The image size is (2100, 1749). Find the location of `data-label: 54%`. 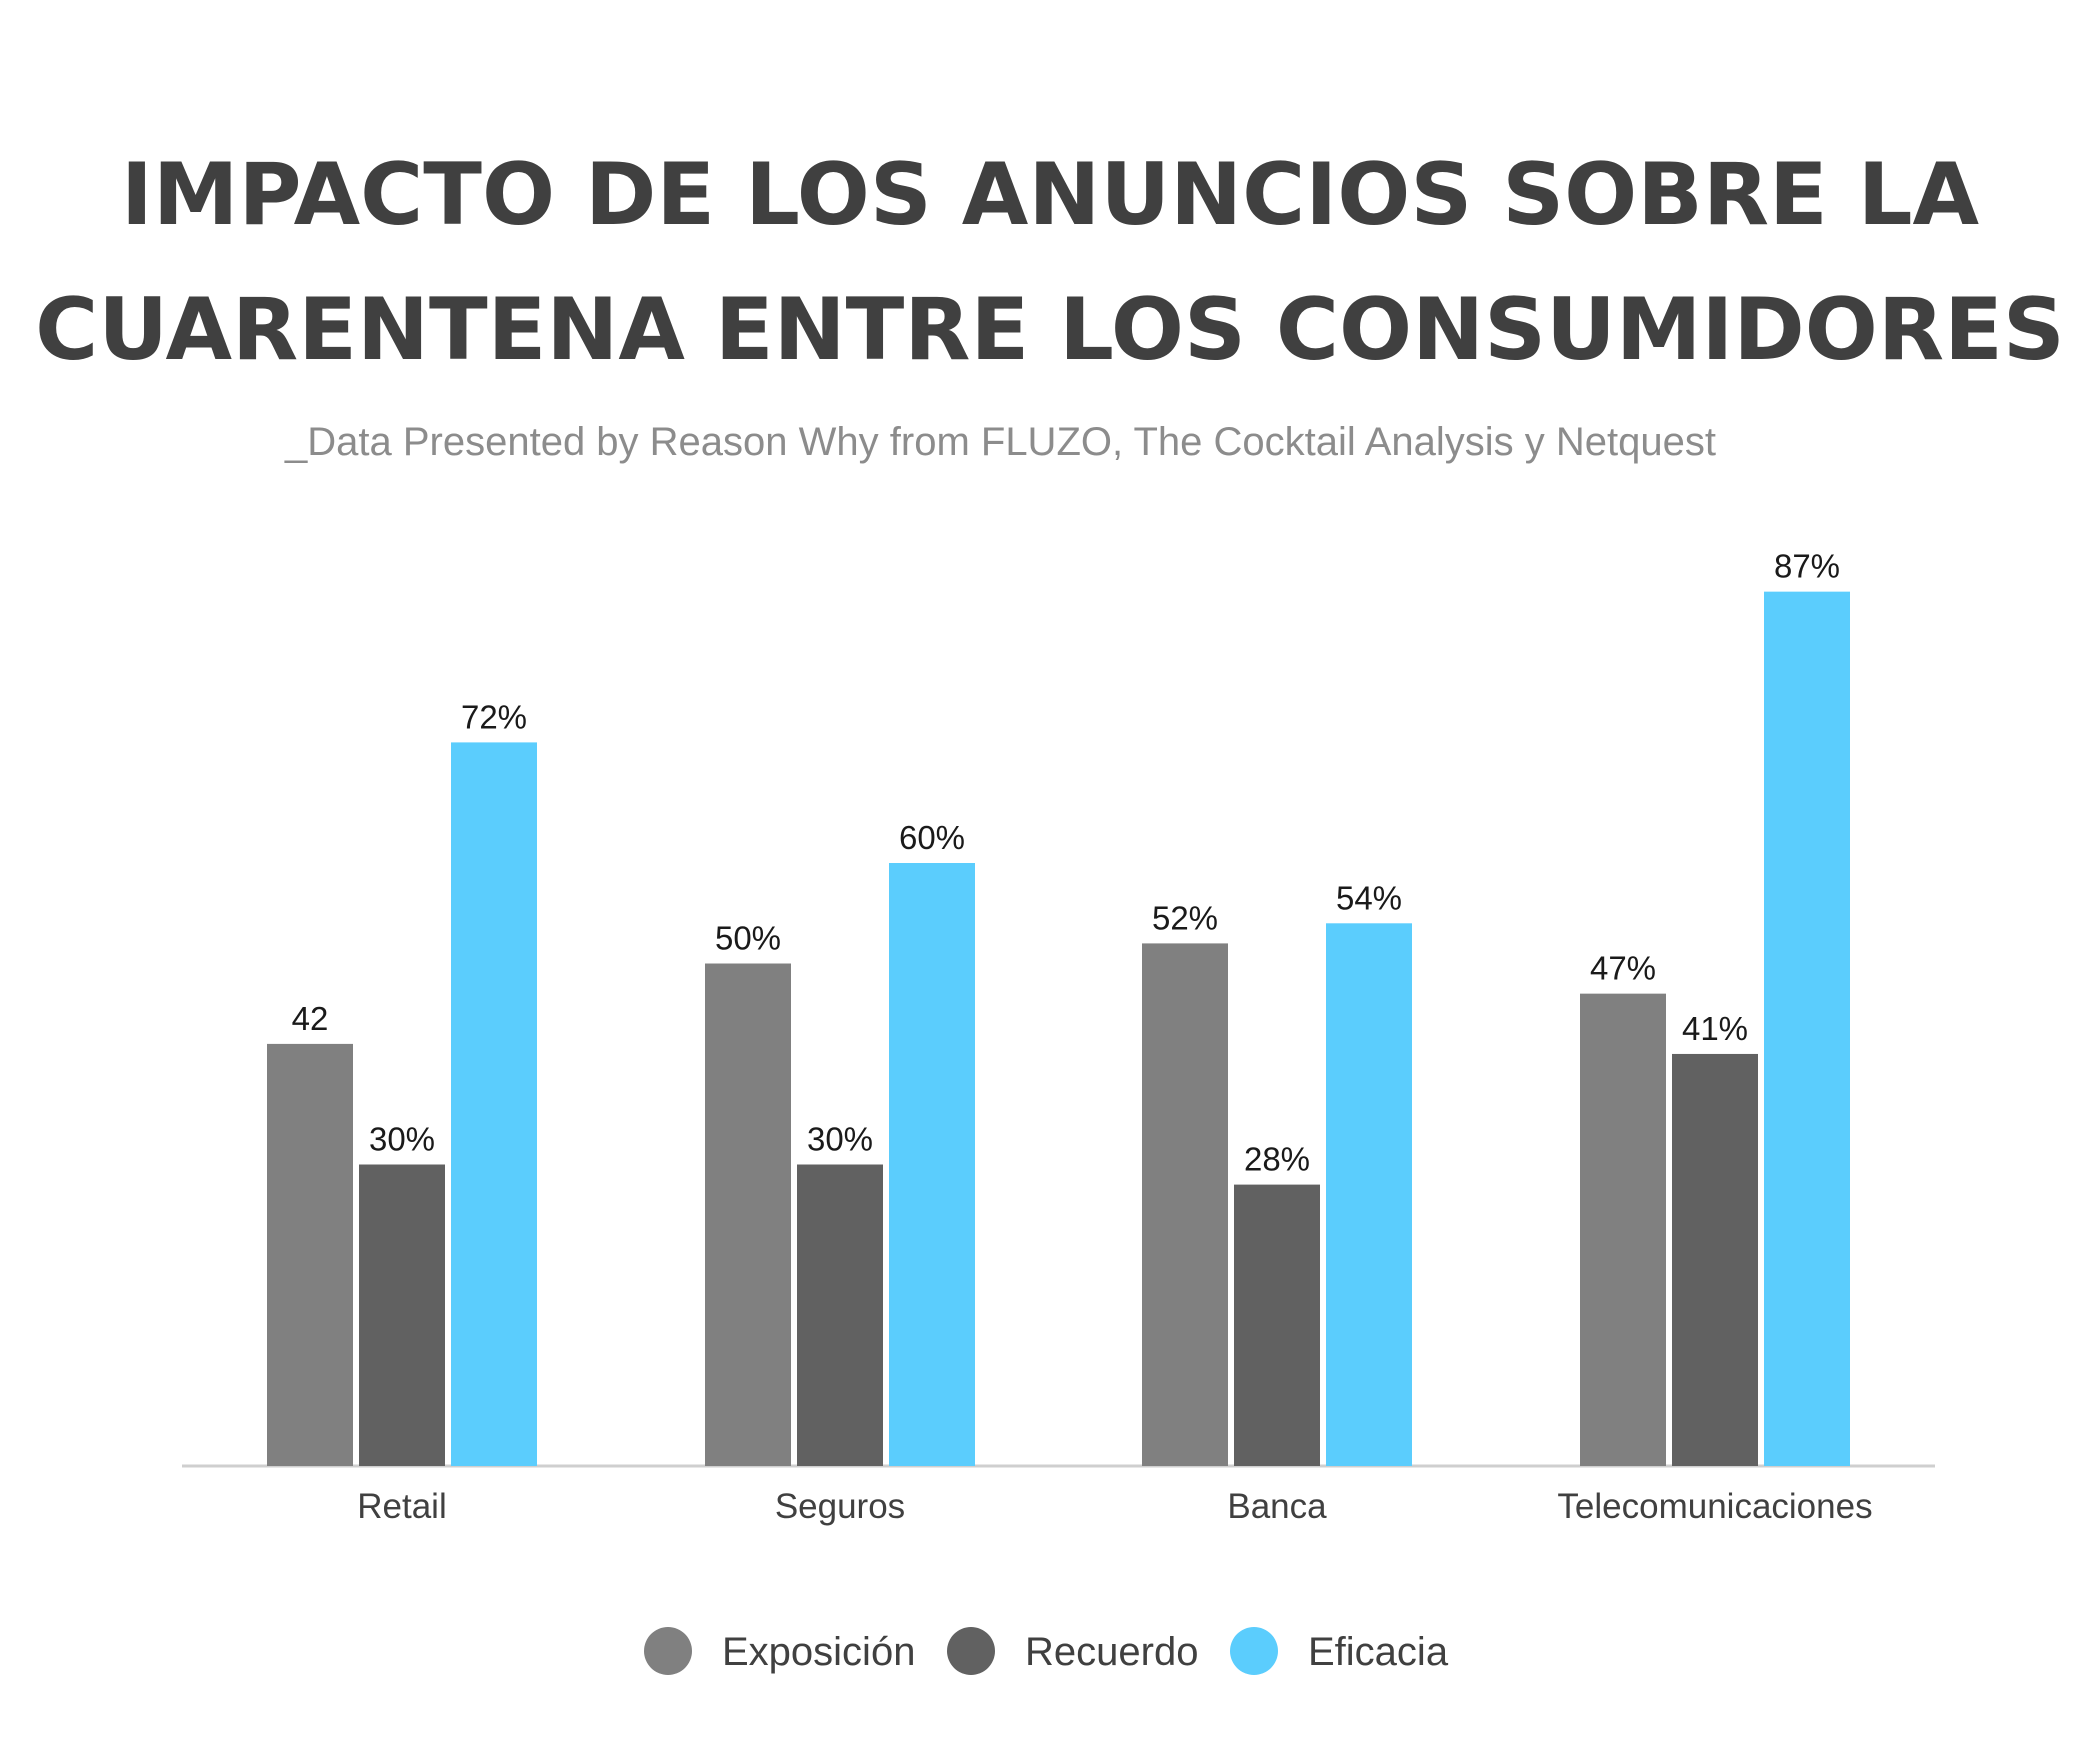

data-label: 54% is located at coordinates (1369, 897).